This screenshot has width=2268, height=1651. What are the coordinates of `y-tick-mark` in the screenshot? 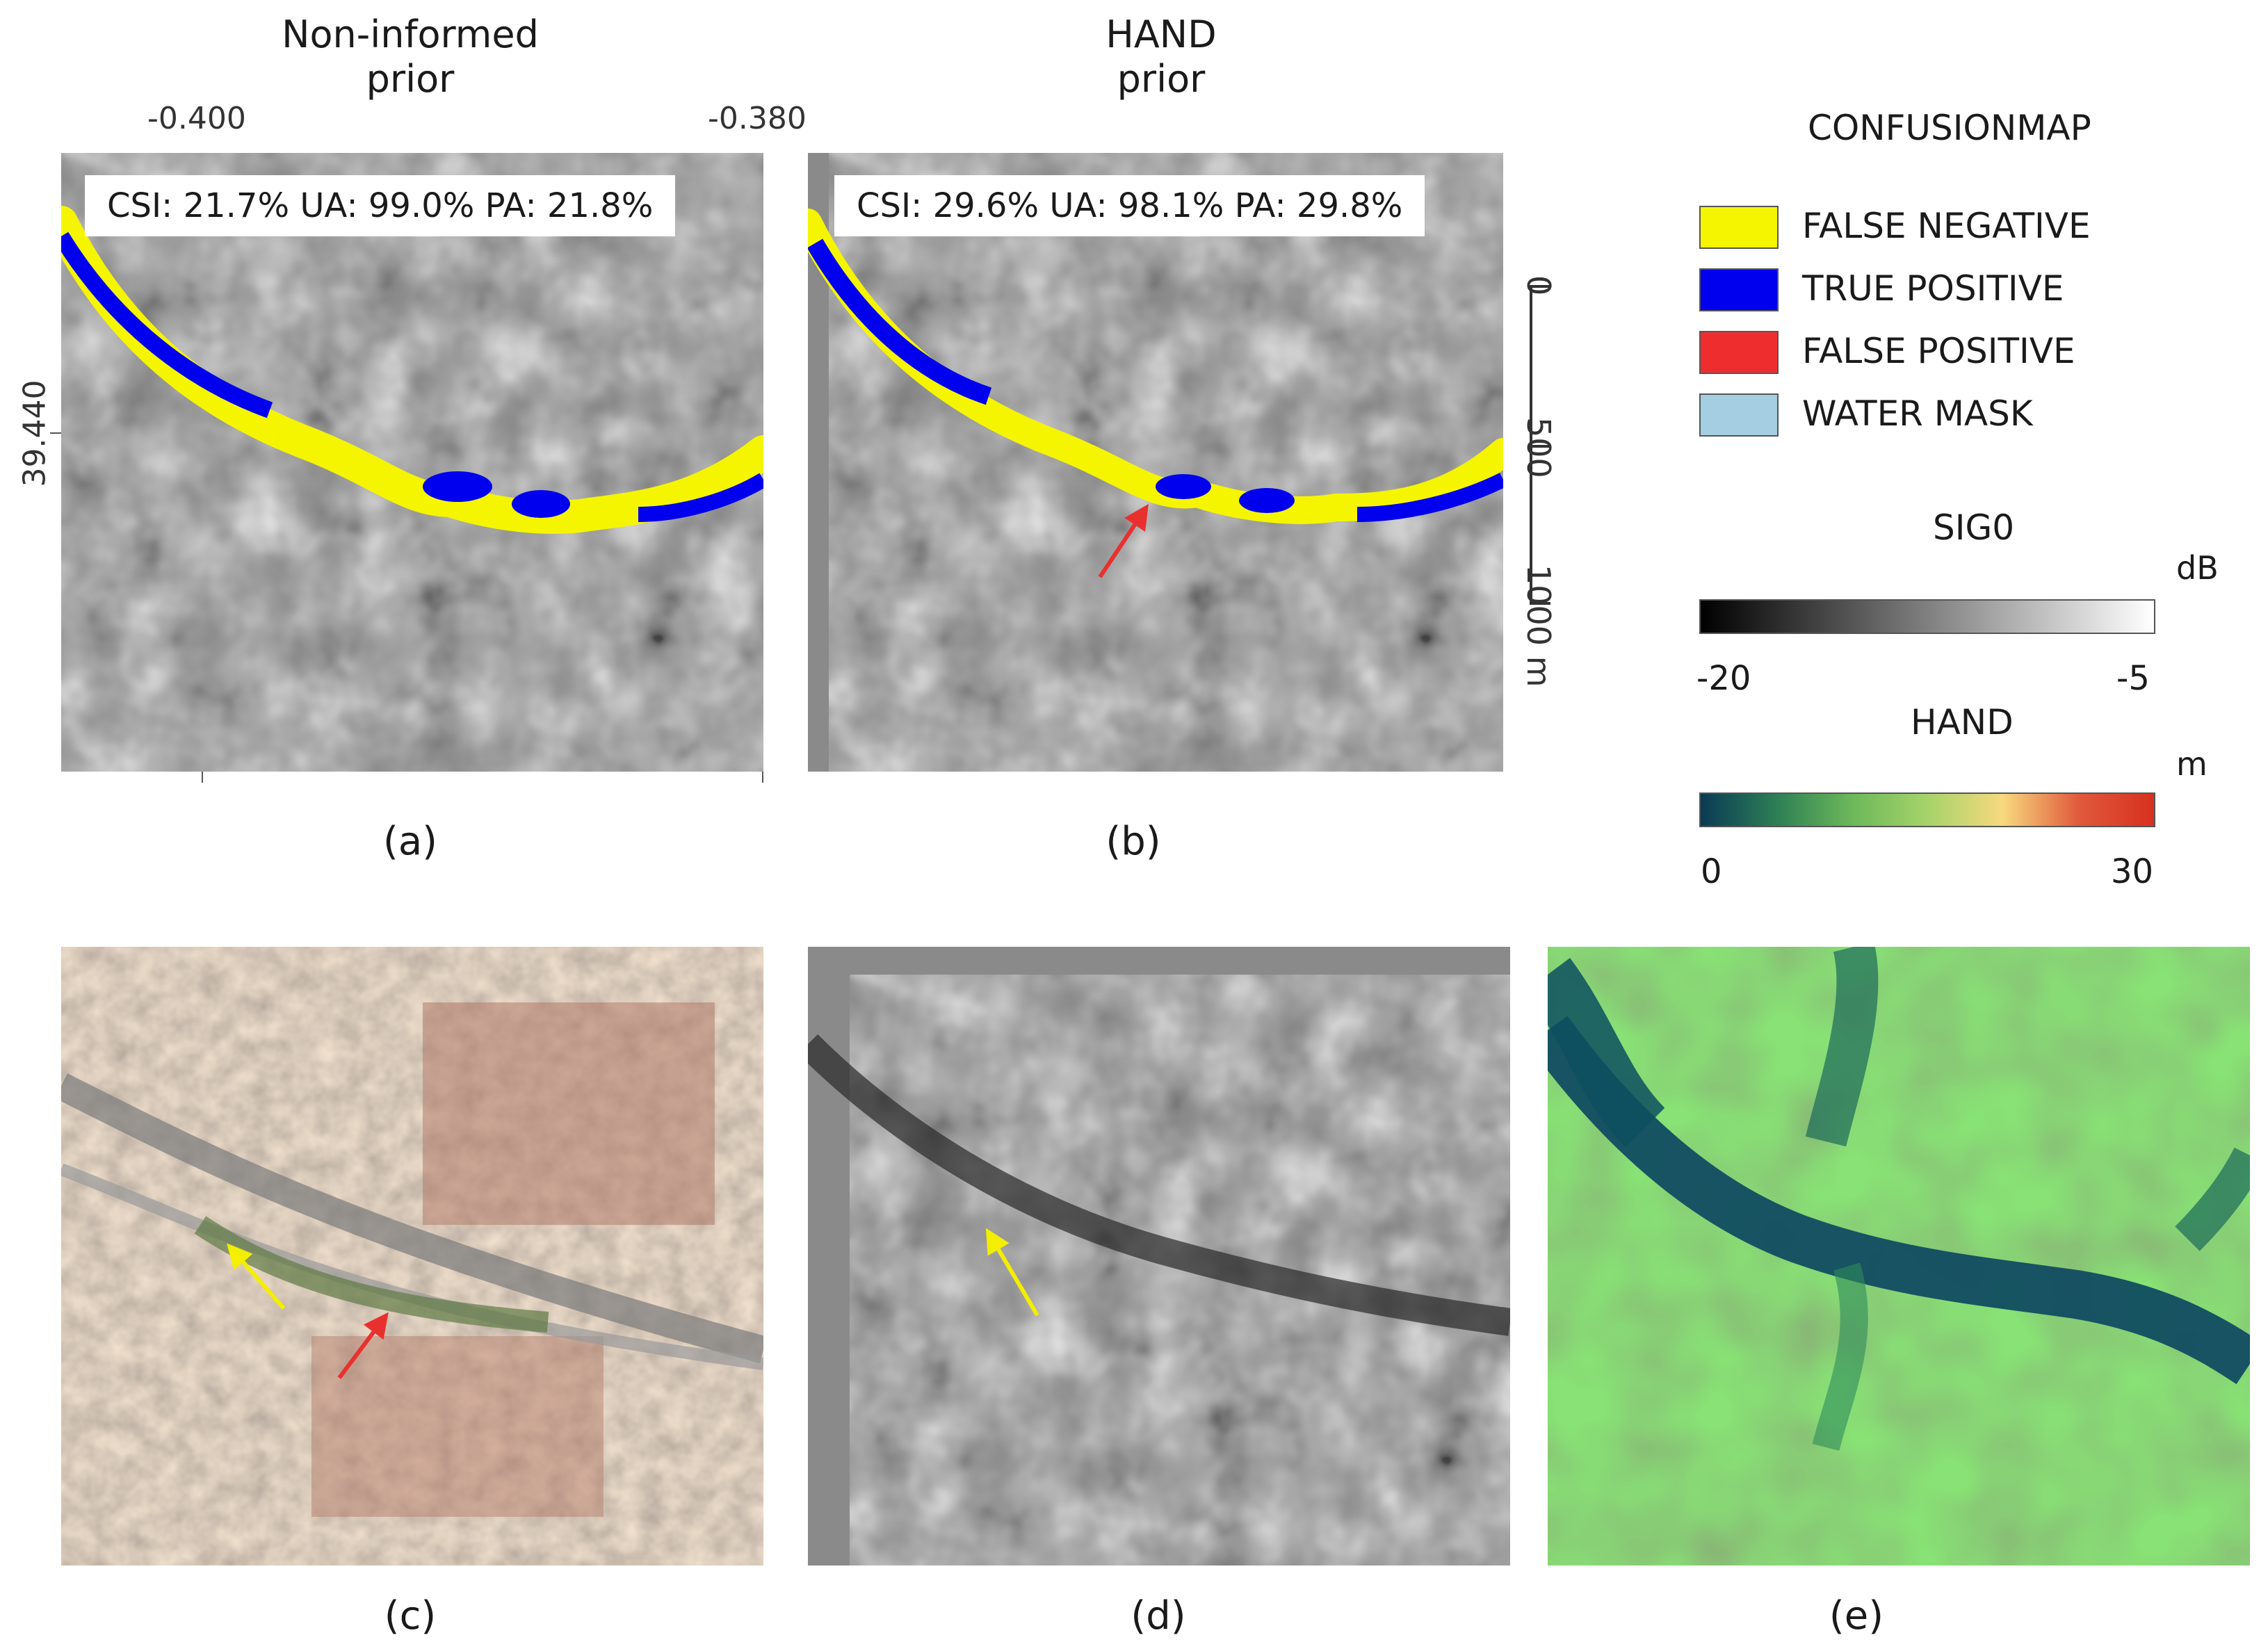 It's located at (55, 433).